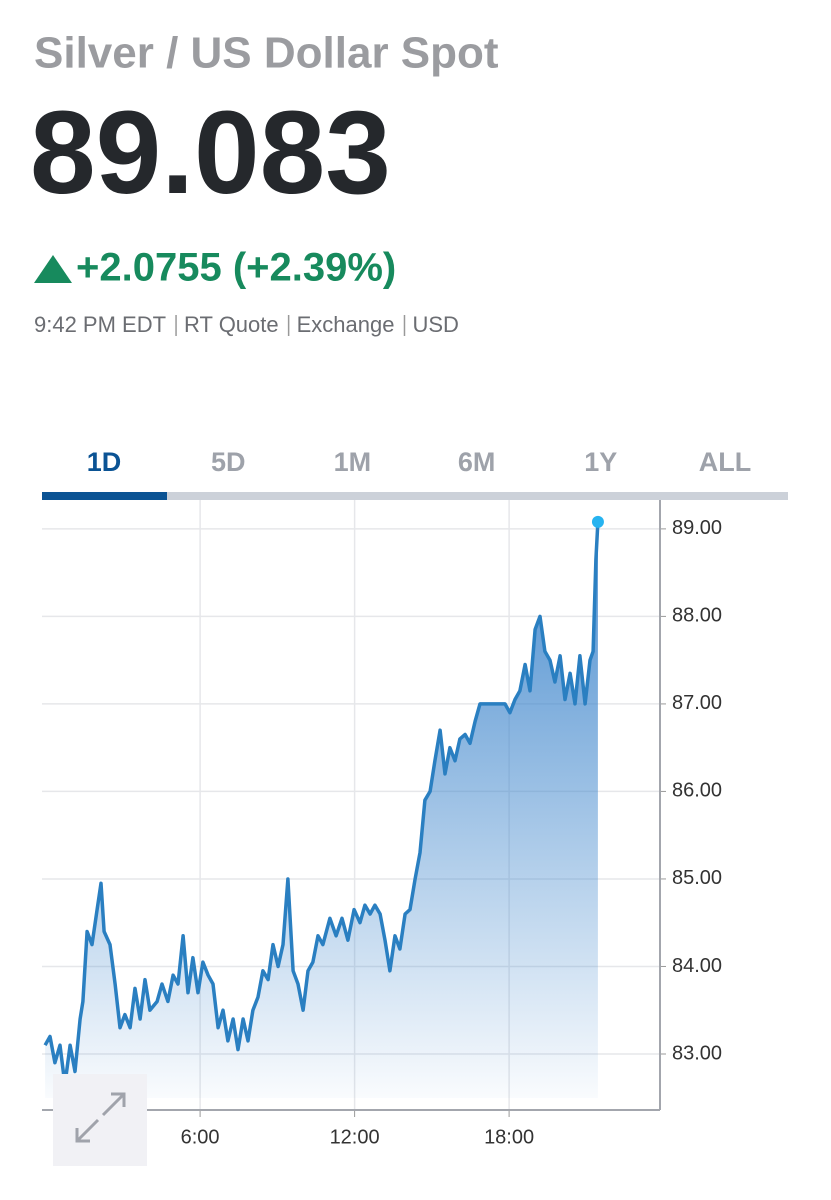  I want to click on meta-row: 9:42 PM EDT RT Quote Exchange USD, so click(246, 324).